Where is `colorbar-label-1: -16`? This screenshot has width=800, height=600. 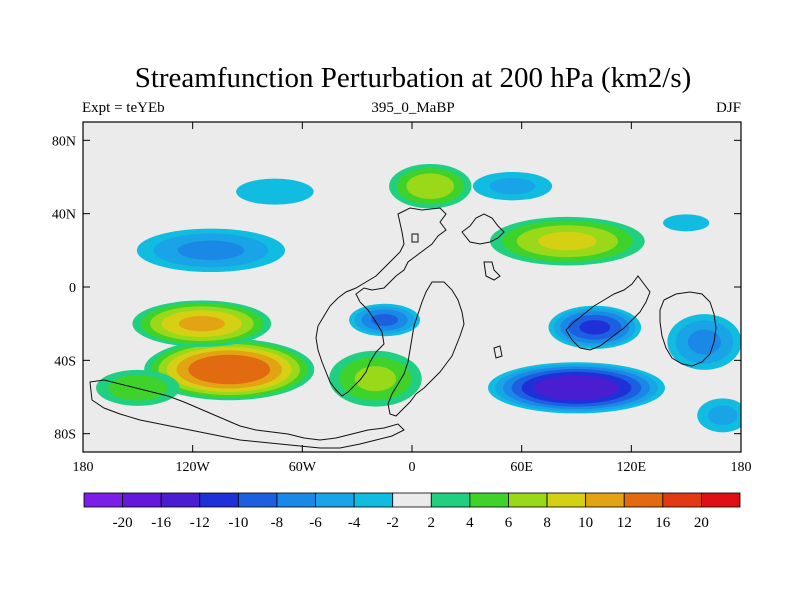
colorbar-label-1: -16 is located at coordinates (161, 523).